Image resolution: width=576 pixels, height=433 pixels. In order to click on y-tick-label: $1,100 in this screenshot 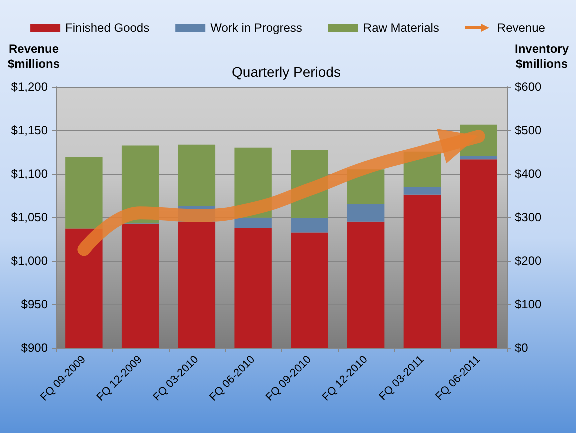, I will do `click(29, 174)`.